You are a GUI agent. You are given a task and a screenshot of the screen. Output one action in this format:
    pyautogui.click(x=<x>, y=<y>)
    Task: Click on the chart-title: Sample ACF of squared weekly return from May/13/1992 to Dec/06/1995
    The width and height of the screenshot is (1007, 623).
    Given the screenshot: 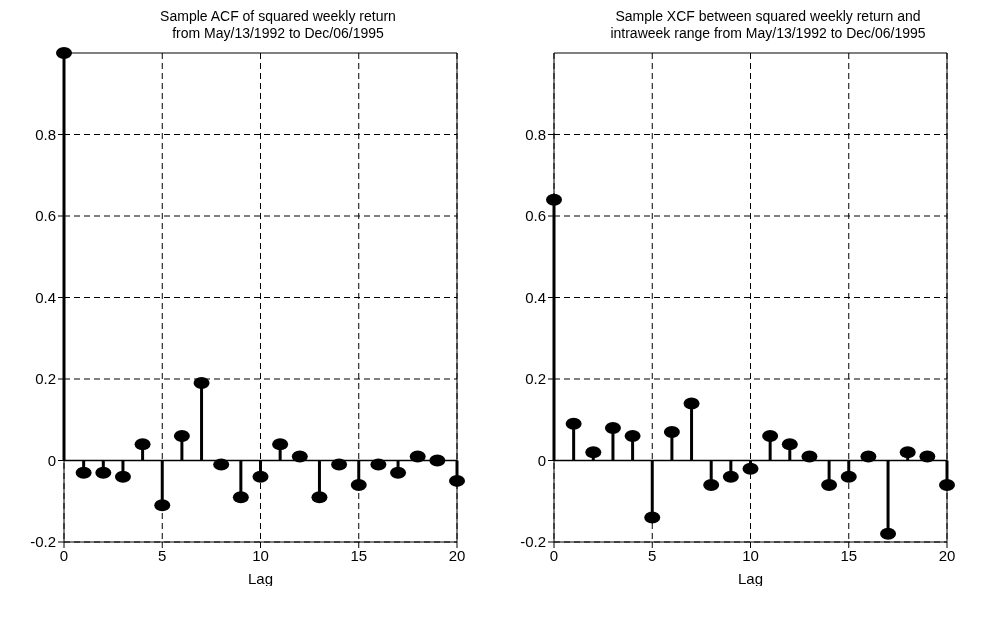 What is the action you would take?
    pyautogui.click(x=278, y=25)
    